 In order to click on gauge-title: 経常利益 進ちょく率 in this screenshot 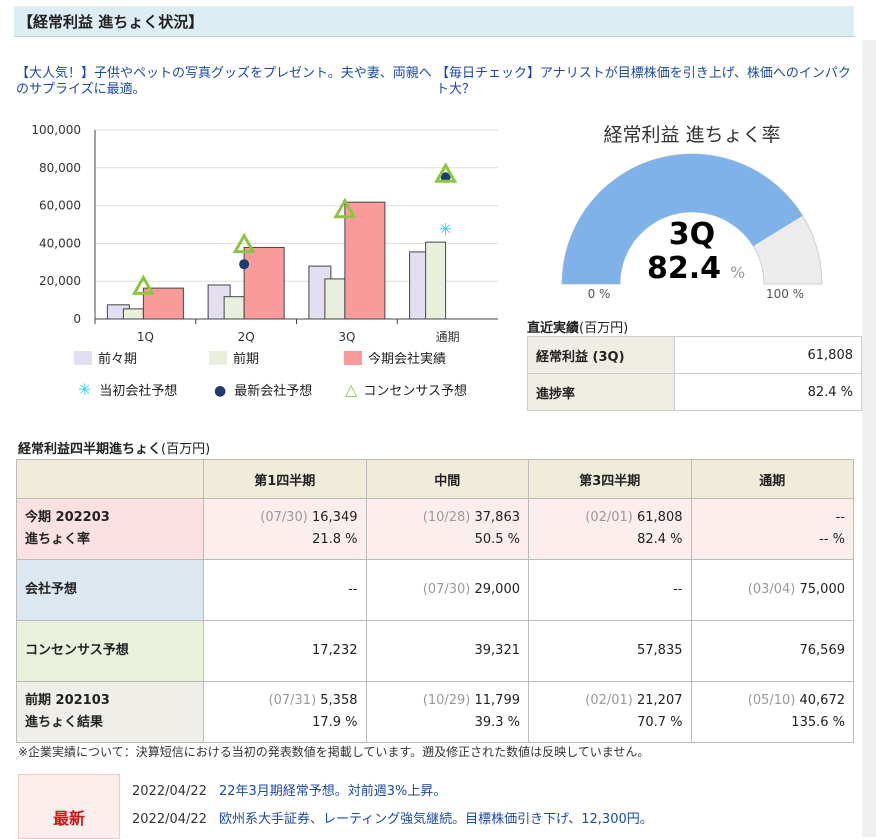, I will do `click(692, 135)`.